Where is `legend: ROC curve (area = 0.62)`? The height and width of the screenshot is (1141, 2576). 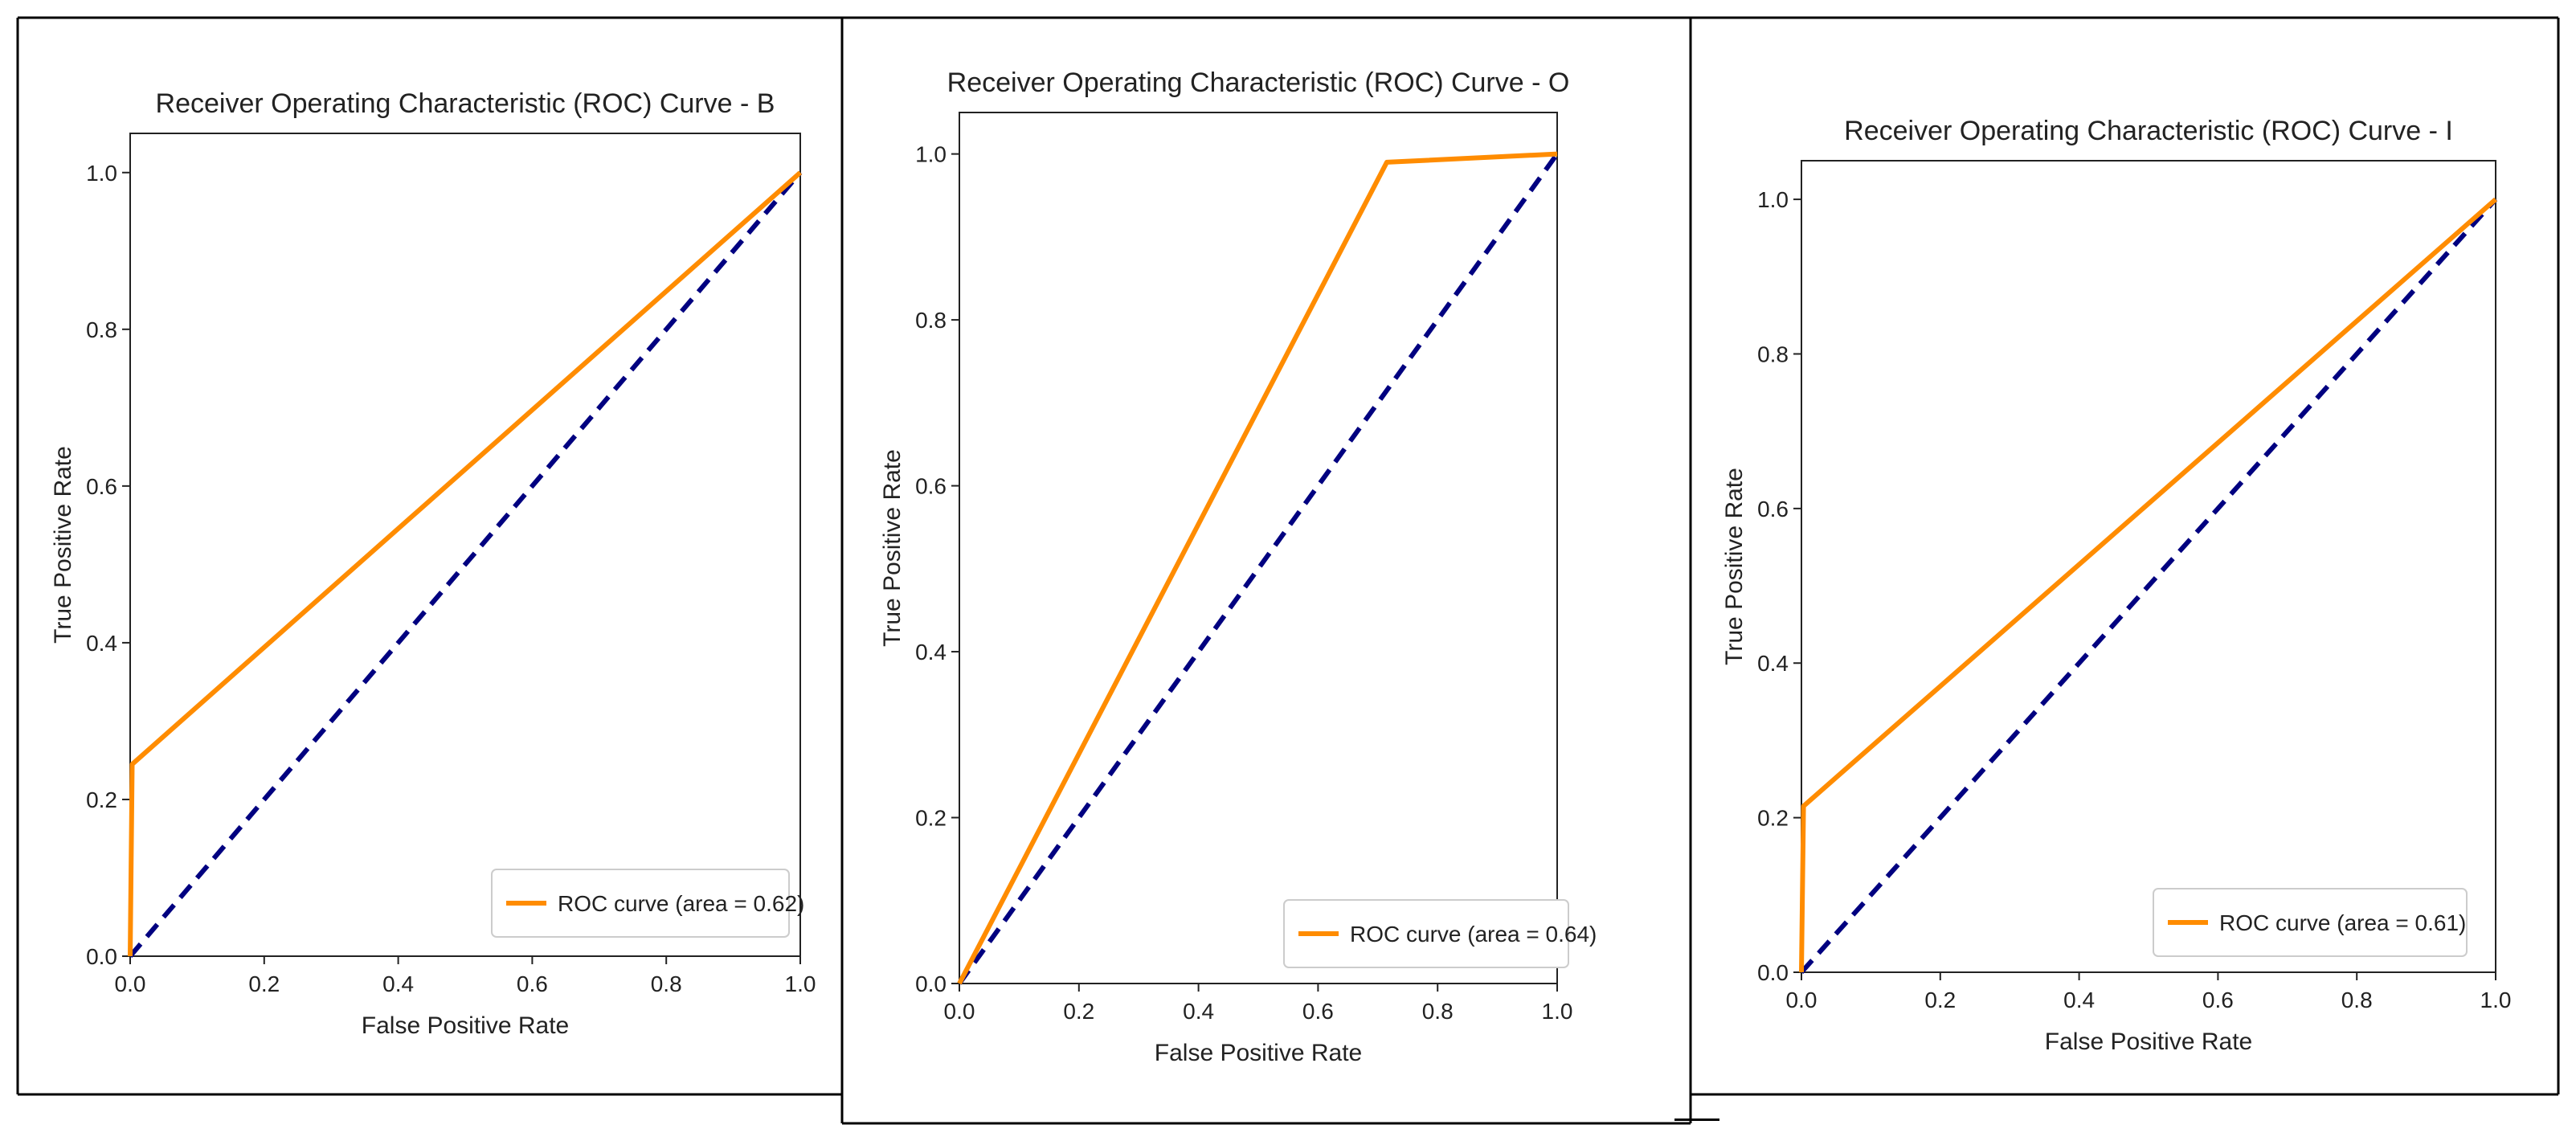 legend: ROC curve (area = 0.62) is located at coordinates (647, 903).